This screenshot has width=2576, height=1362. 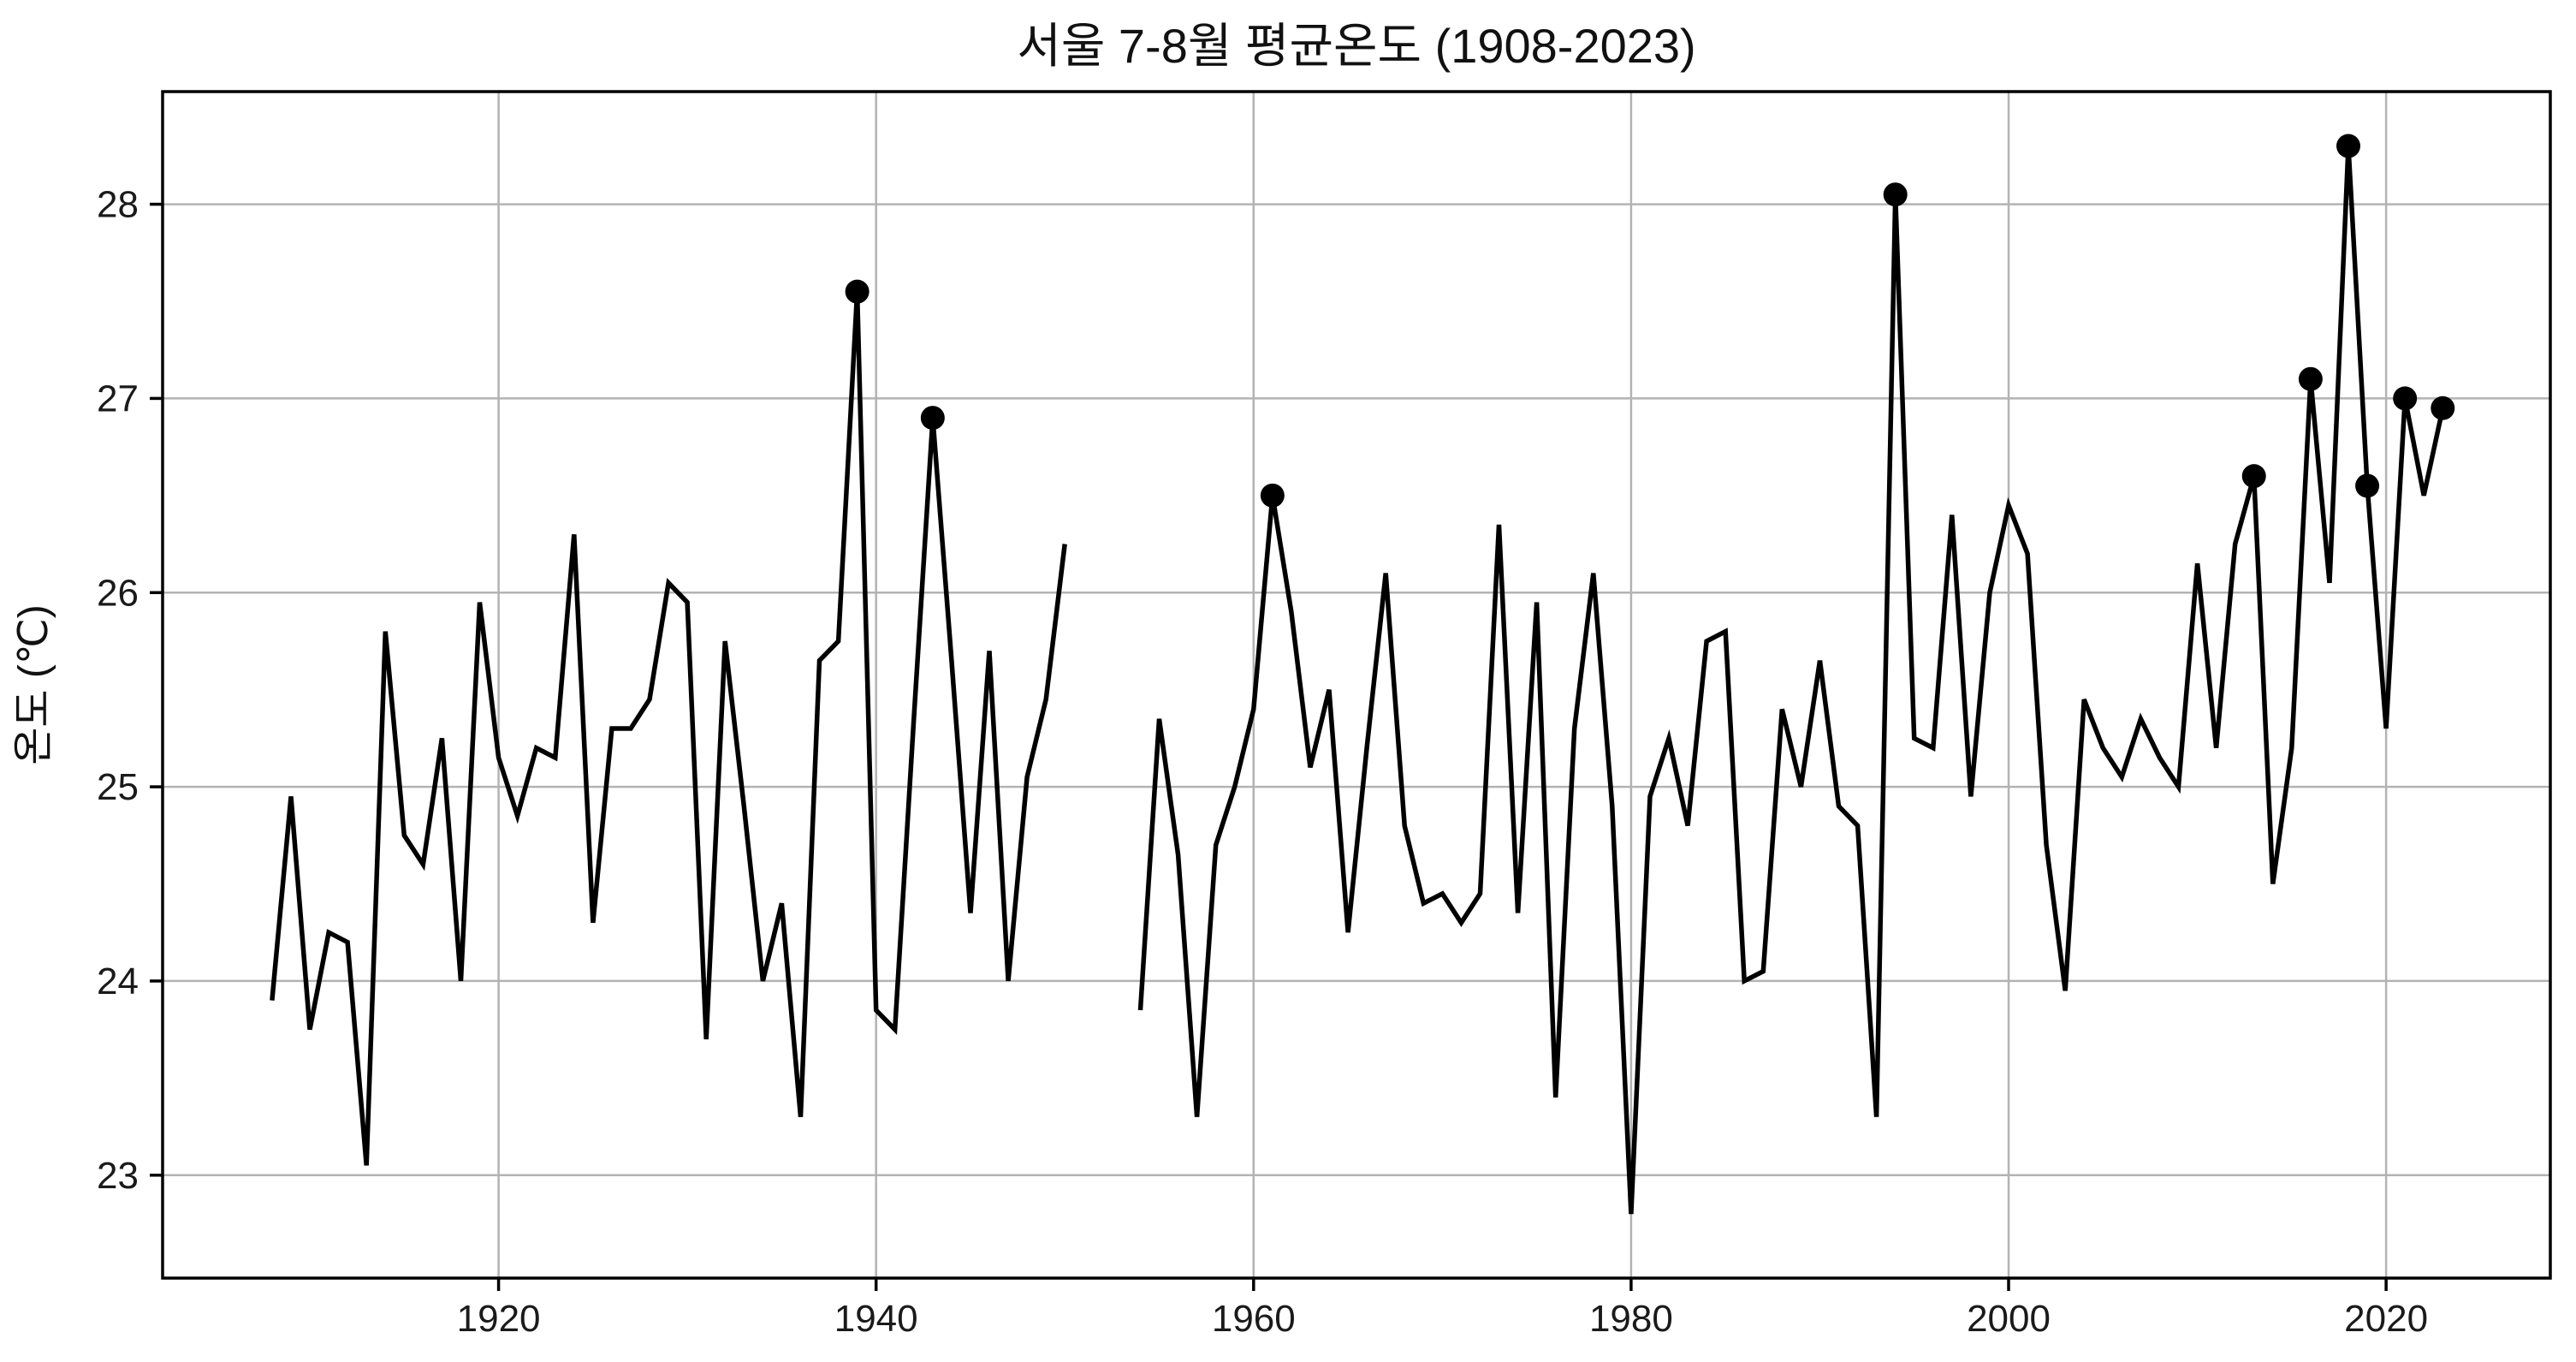 I want to click on highlight-marker-1961, so click(x=1272, y=496).